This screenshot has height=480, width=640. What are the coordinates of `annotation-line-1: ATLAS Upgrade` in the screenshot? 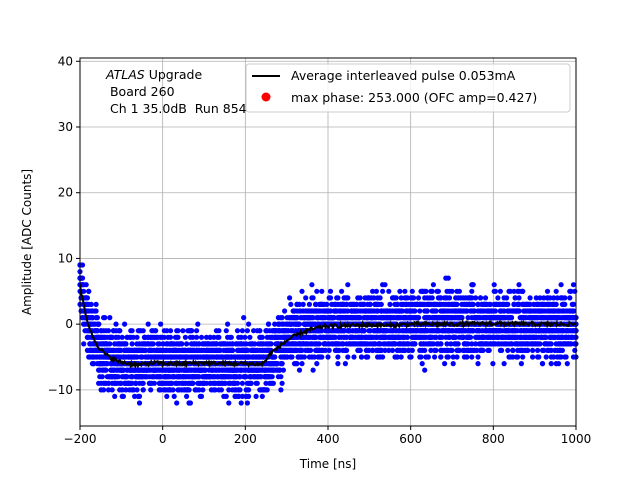 It's located at (153, 74).